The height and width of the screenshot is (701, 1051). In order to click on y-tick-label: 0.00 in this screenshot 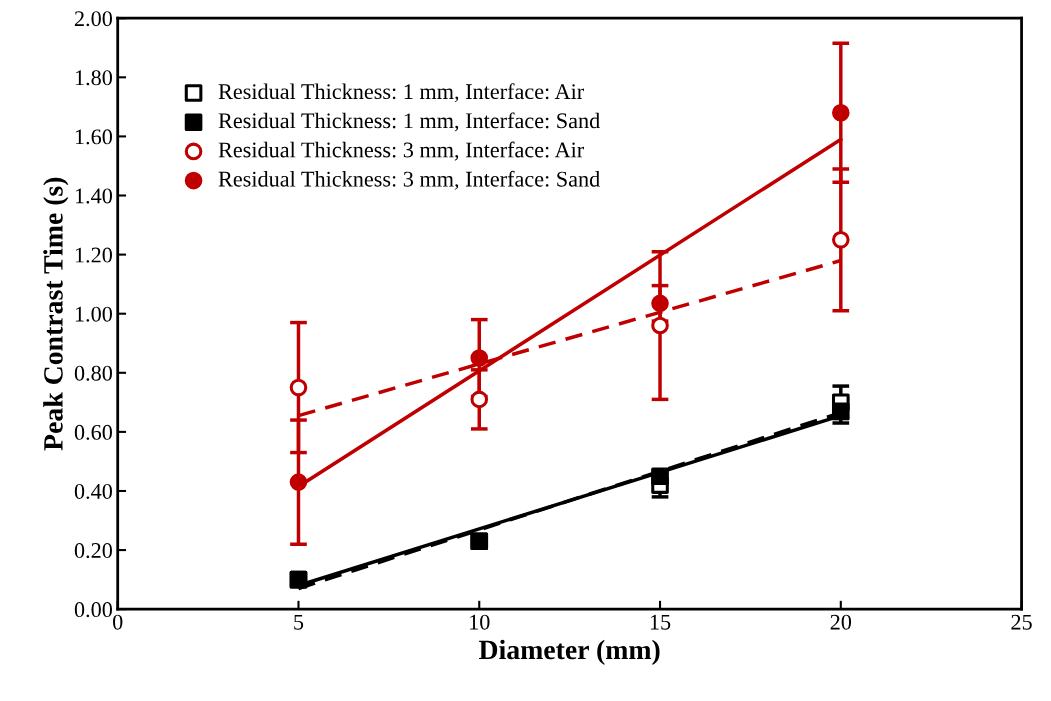, I will do `click(93, 610)`.